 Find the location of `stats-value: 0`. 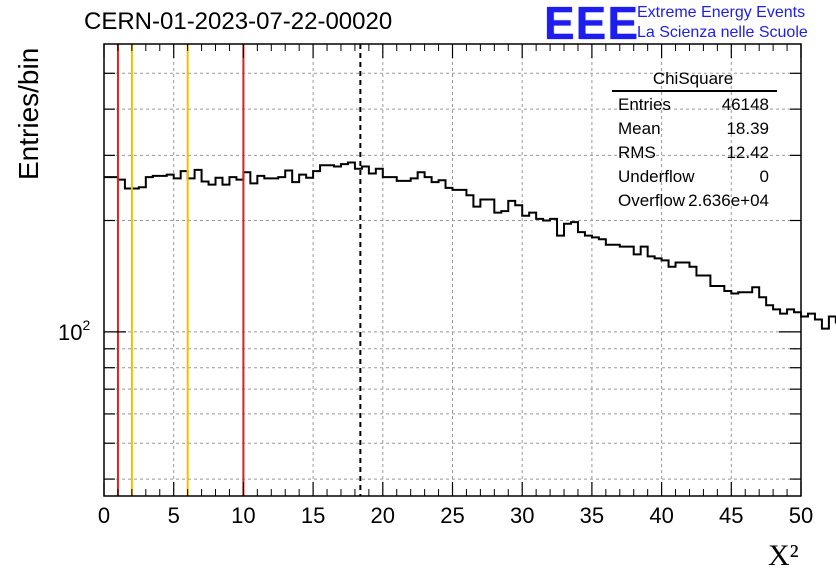

stats-value: 0 is located at coordinates (764, 176).